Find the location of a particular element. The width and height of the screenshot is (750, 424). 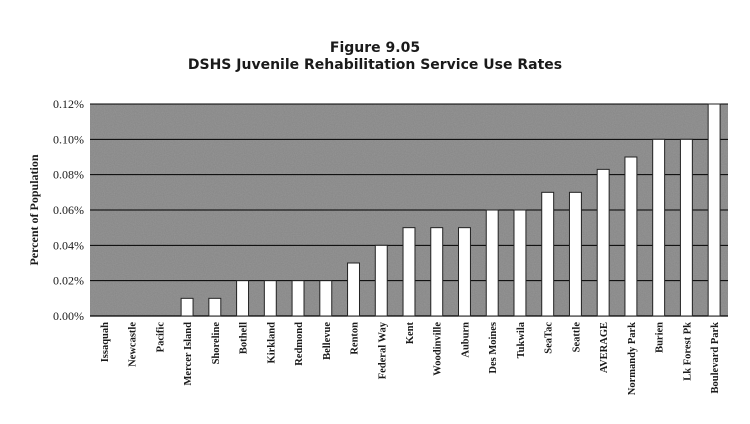

y-tick-label: 0.02% is located at coordinates (68, 281).